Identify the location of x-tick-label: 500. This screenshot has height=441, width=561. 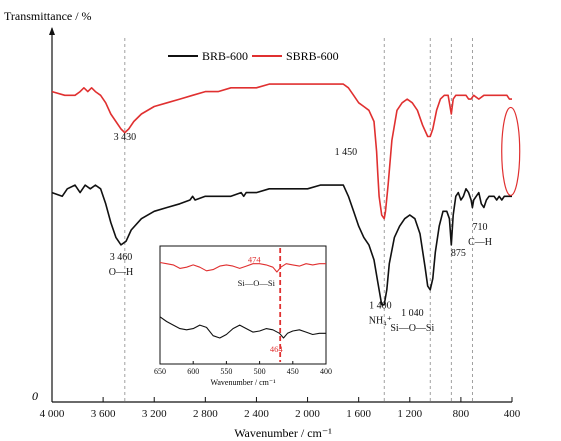
(260, 371).